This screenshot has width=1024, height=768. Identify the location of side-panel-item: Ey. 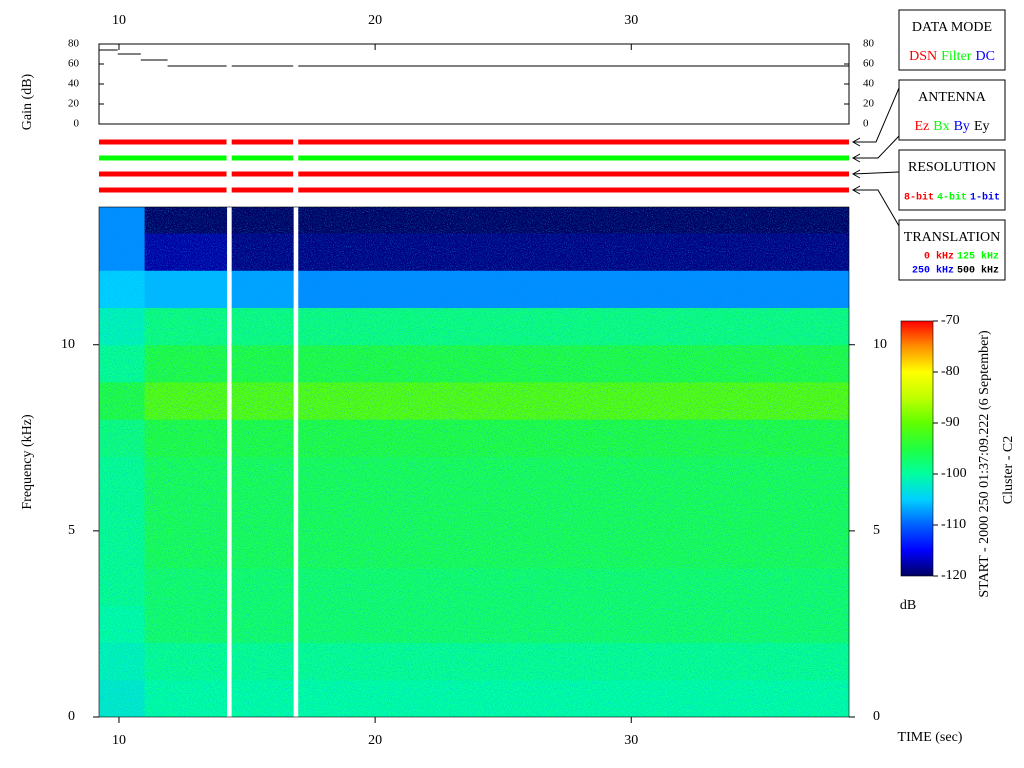
(982, 126).